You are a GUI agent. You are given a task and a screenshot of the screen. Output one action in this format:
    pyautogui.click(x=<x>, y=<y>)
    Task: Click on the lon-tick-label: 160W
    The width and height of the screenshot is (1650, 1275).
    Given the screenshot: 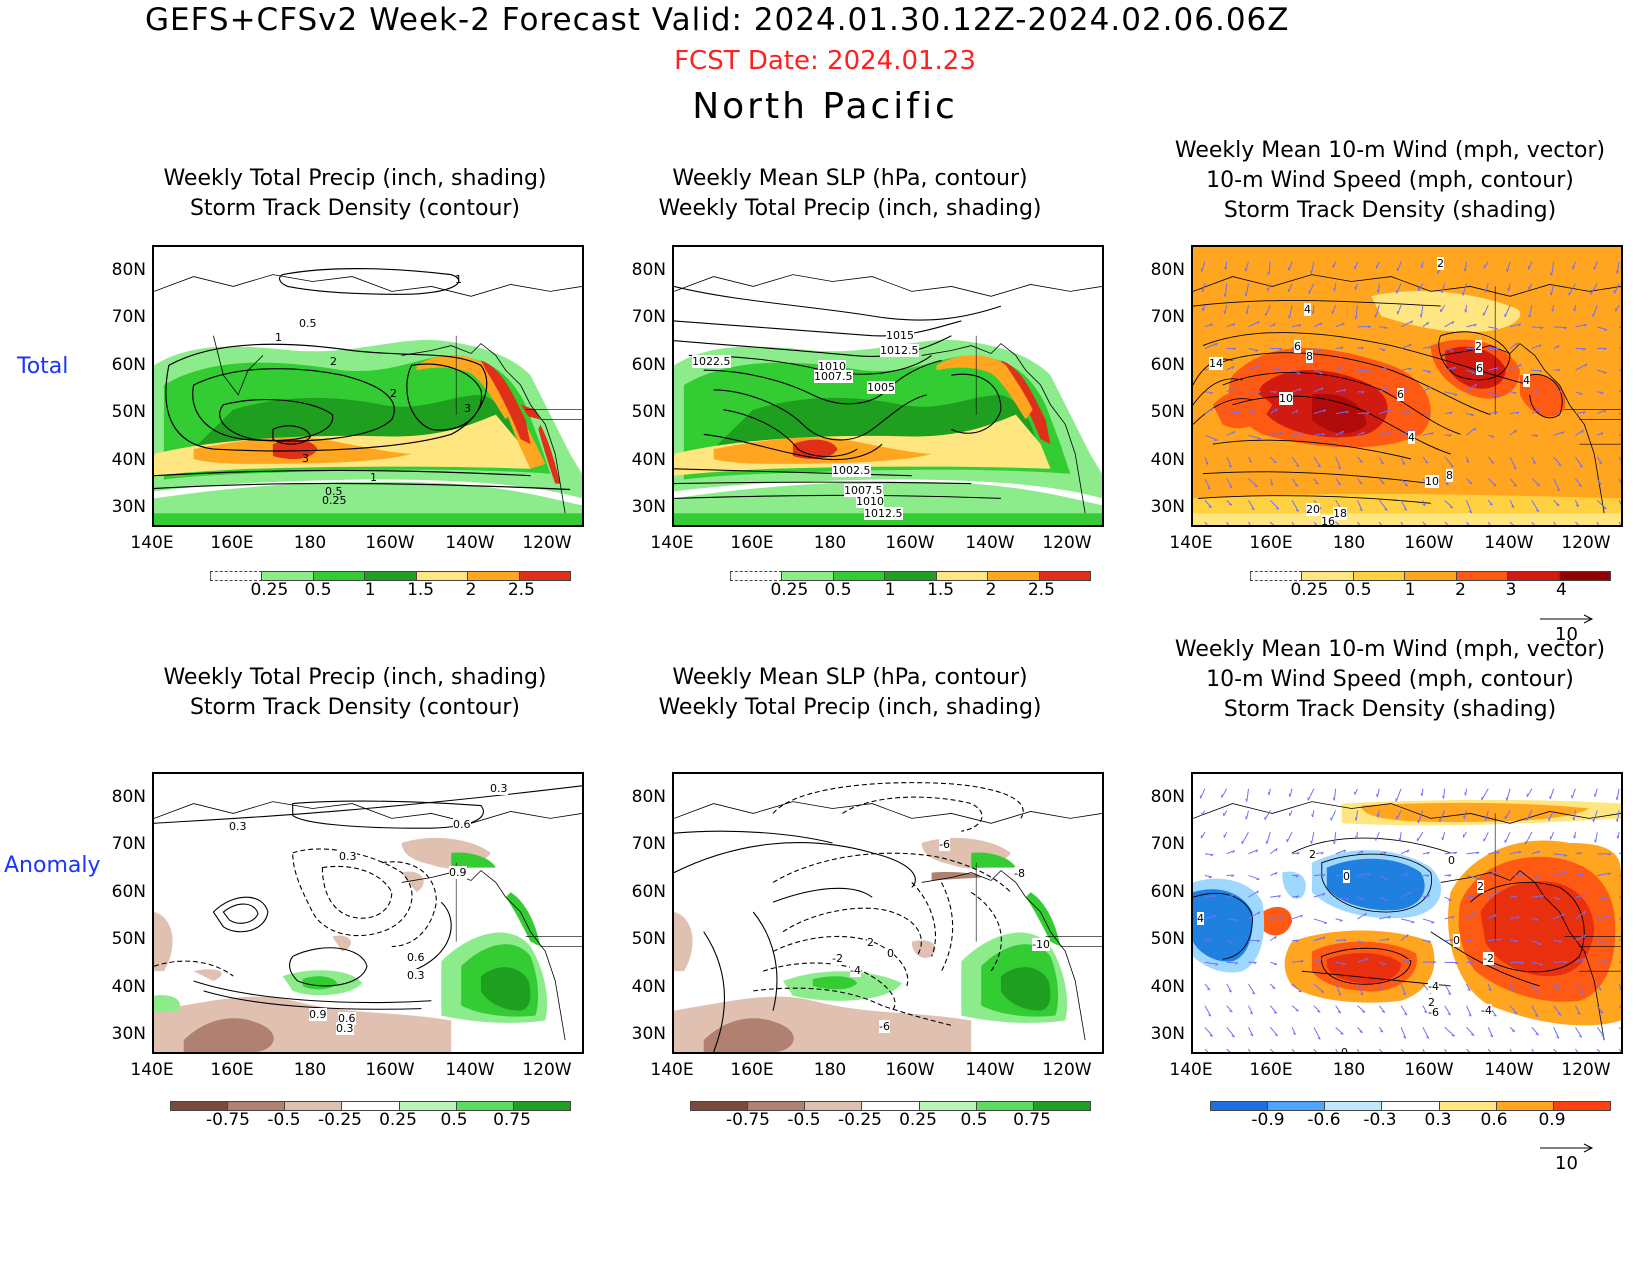 What is the action you would take?
    pyautogui.click(x=1429, y=543)
    